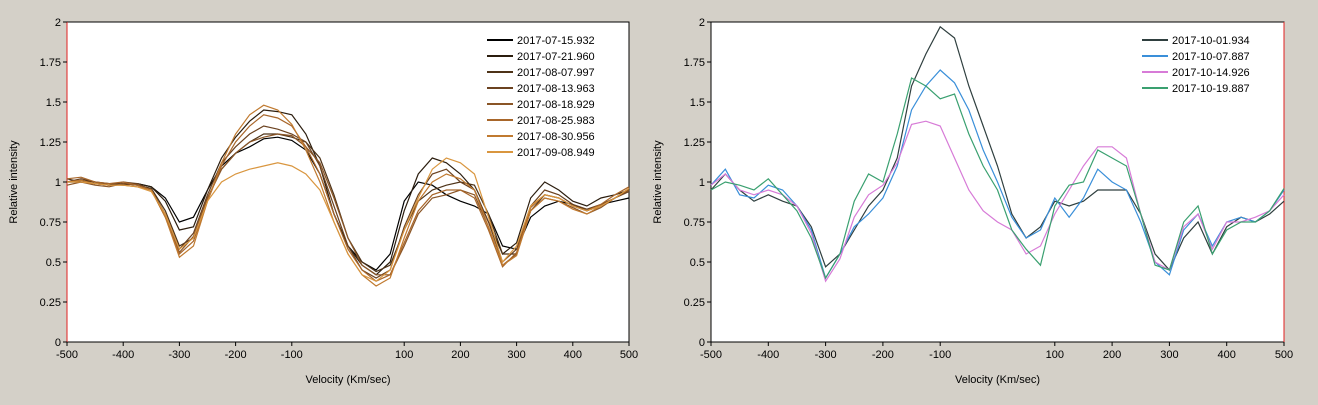 The image size is (1318, 405). What do you see at coordinates (1211, 57) in the screenshot?
I see `legend-label: 2017-10-07.887` at bounding box center [1211, 57].